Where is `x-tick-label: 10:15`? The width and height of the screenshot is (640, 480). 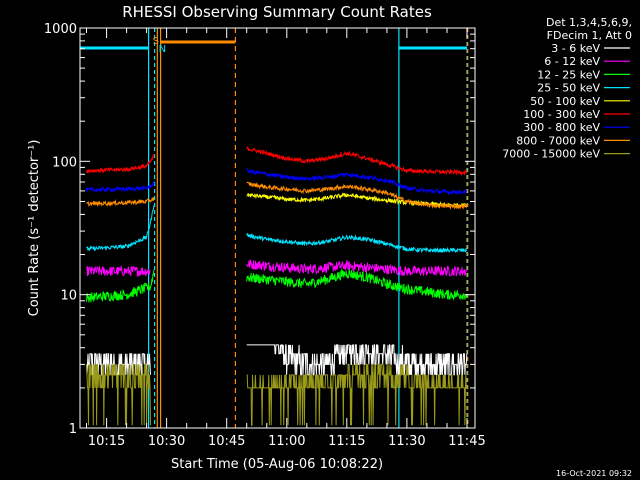
x-tick-label: 10:15 is located at coordinates (106, 441).